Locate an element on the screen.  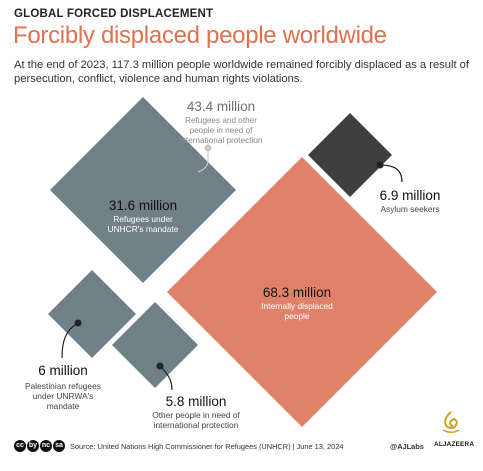
idp-desc-line-2: people is located at coordinates (296, 316).